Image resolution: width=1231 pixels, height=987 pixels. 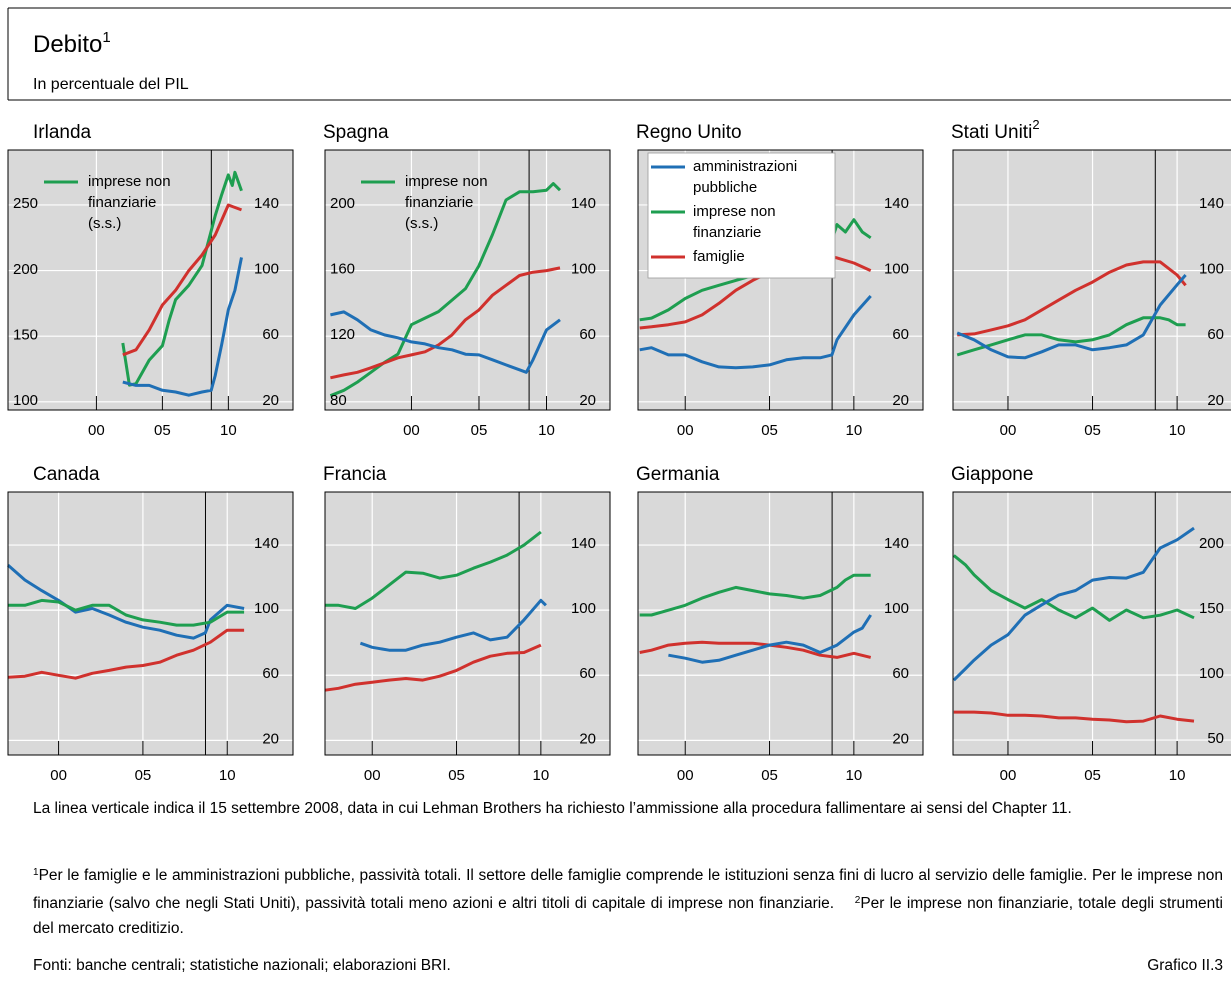 I want to click on panel-title: Spagna, so click(x=356, y=132).